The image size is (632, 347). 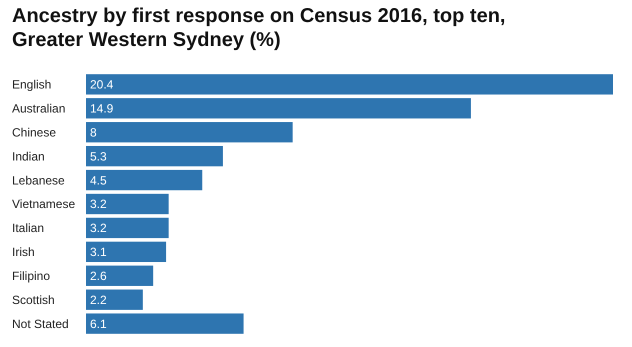 I want to click on y-tick-label: Italian, so click(x=28, y=228).